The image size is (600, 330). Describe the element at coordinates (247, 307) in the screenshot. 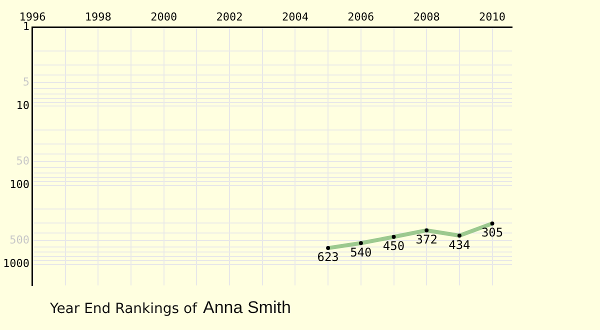

I see `text: Anna Smith` at that location.